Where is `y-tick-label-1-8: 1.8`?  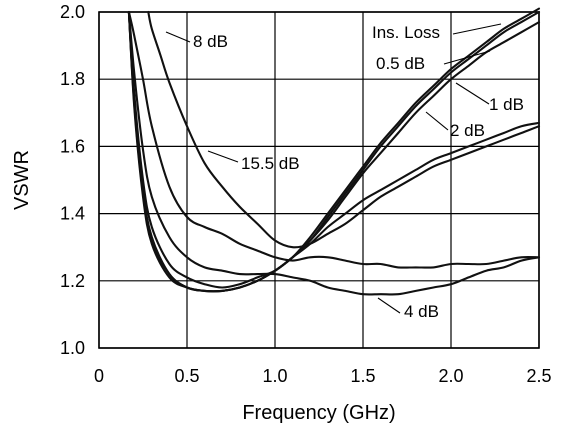
y-tick-label-1-8: 1.8 is located at coordinates (72, 79).